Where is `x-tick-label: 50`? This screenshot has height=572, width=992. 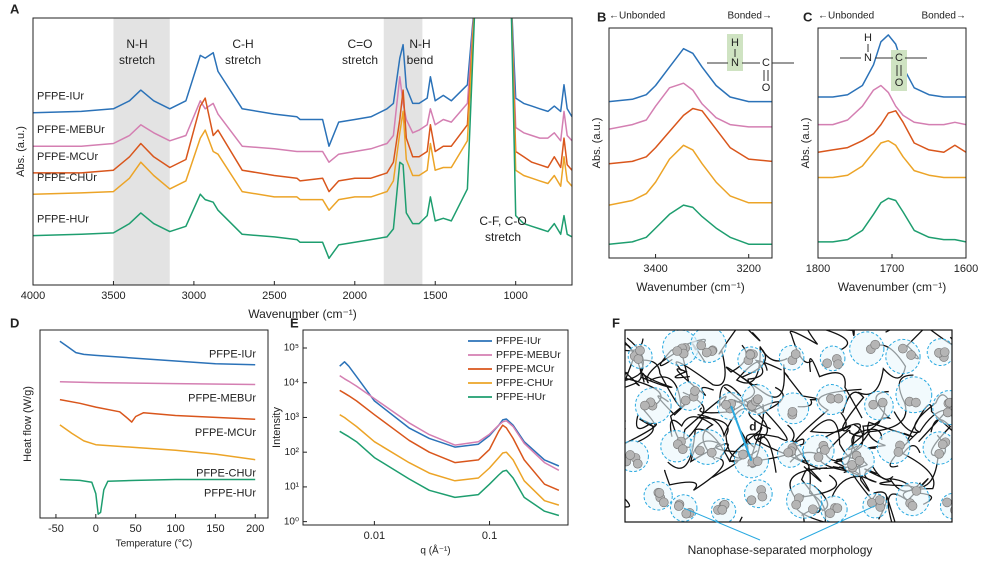
x-tick-label: 50 is located at coordinates (136, 529).